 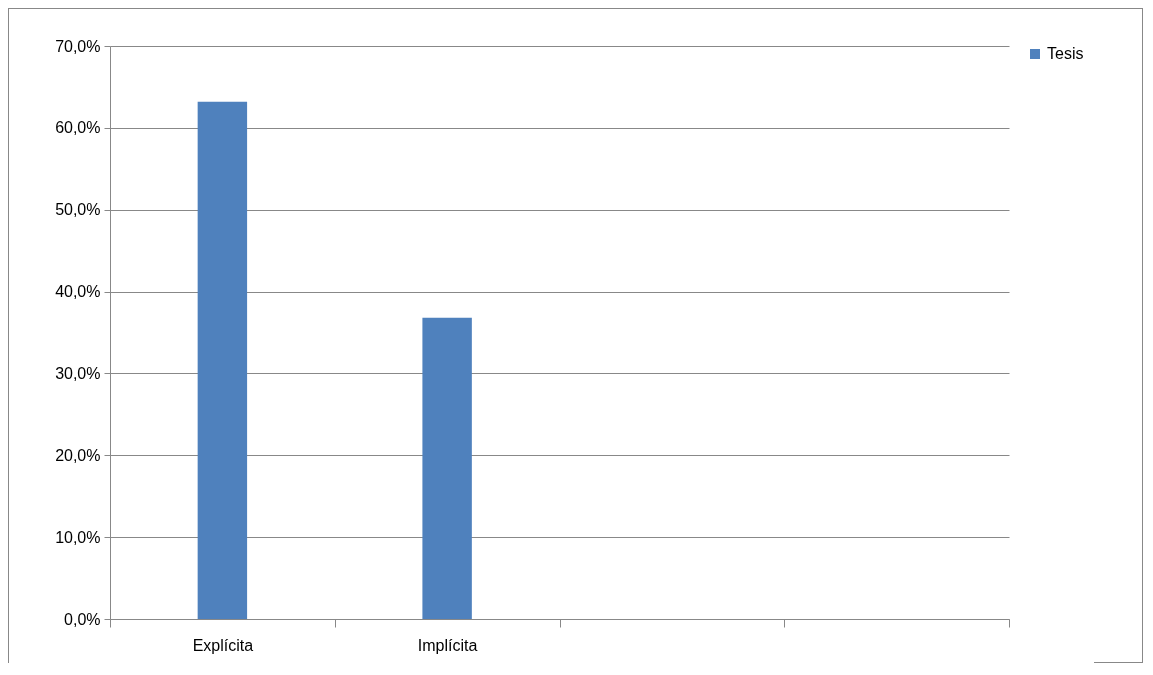 I want to click on y-tick-label: 70,0%, so click(x=78, y=46).